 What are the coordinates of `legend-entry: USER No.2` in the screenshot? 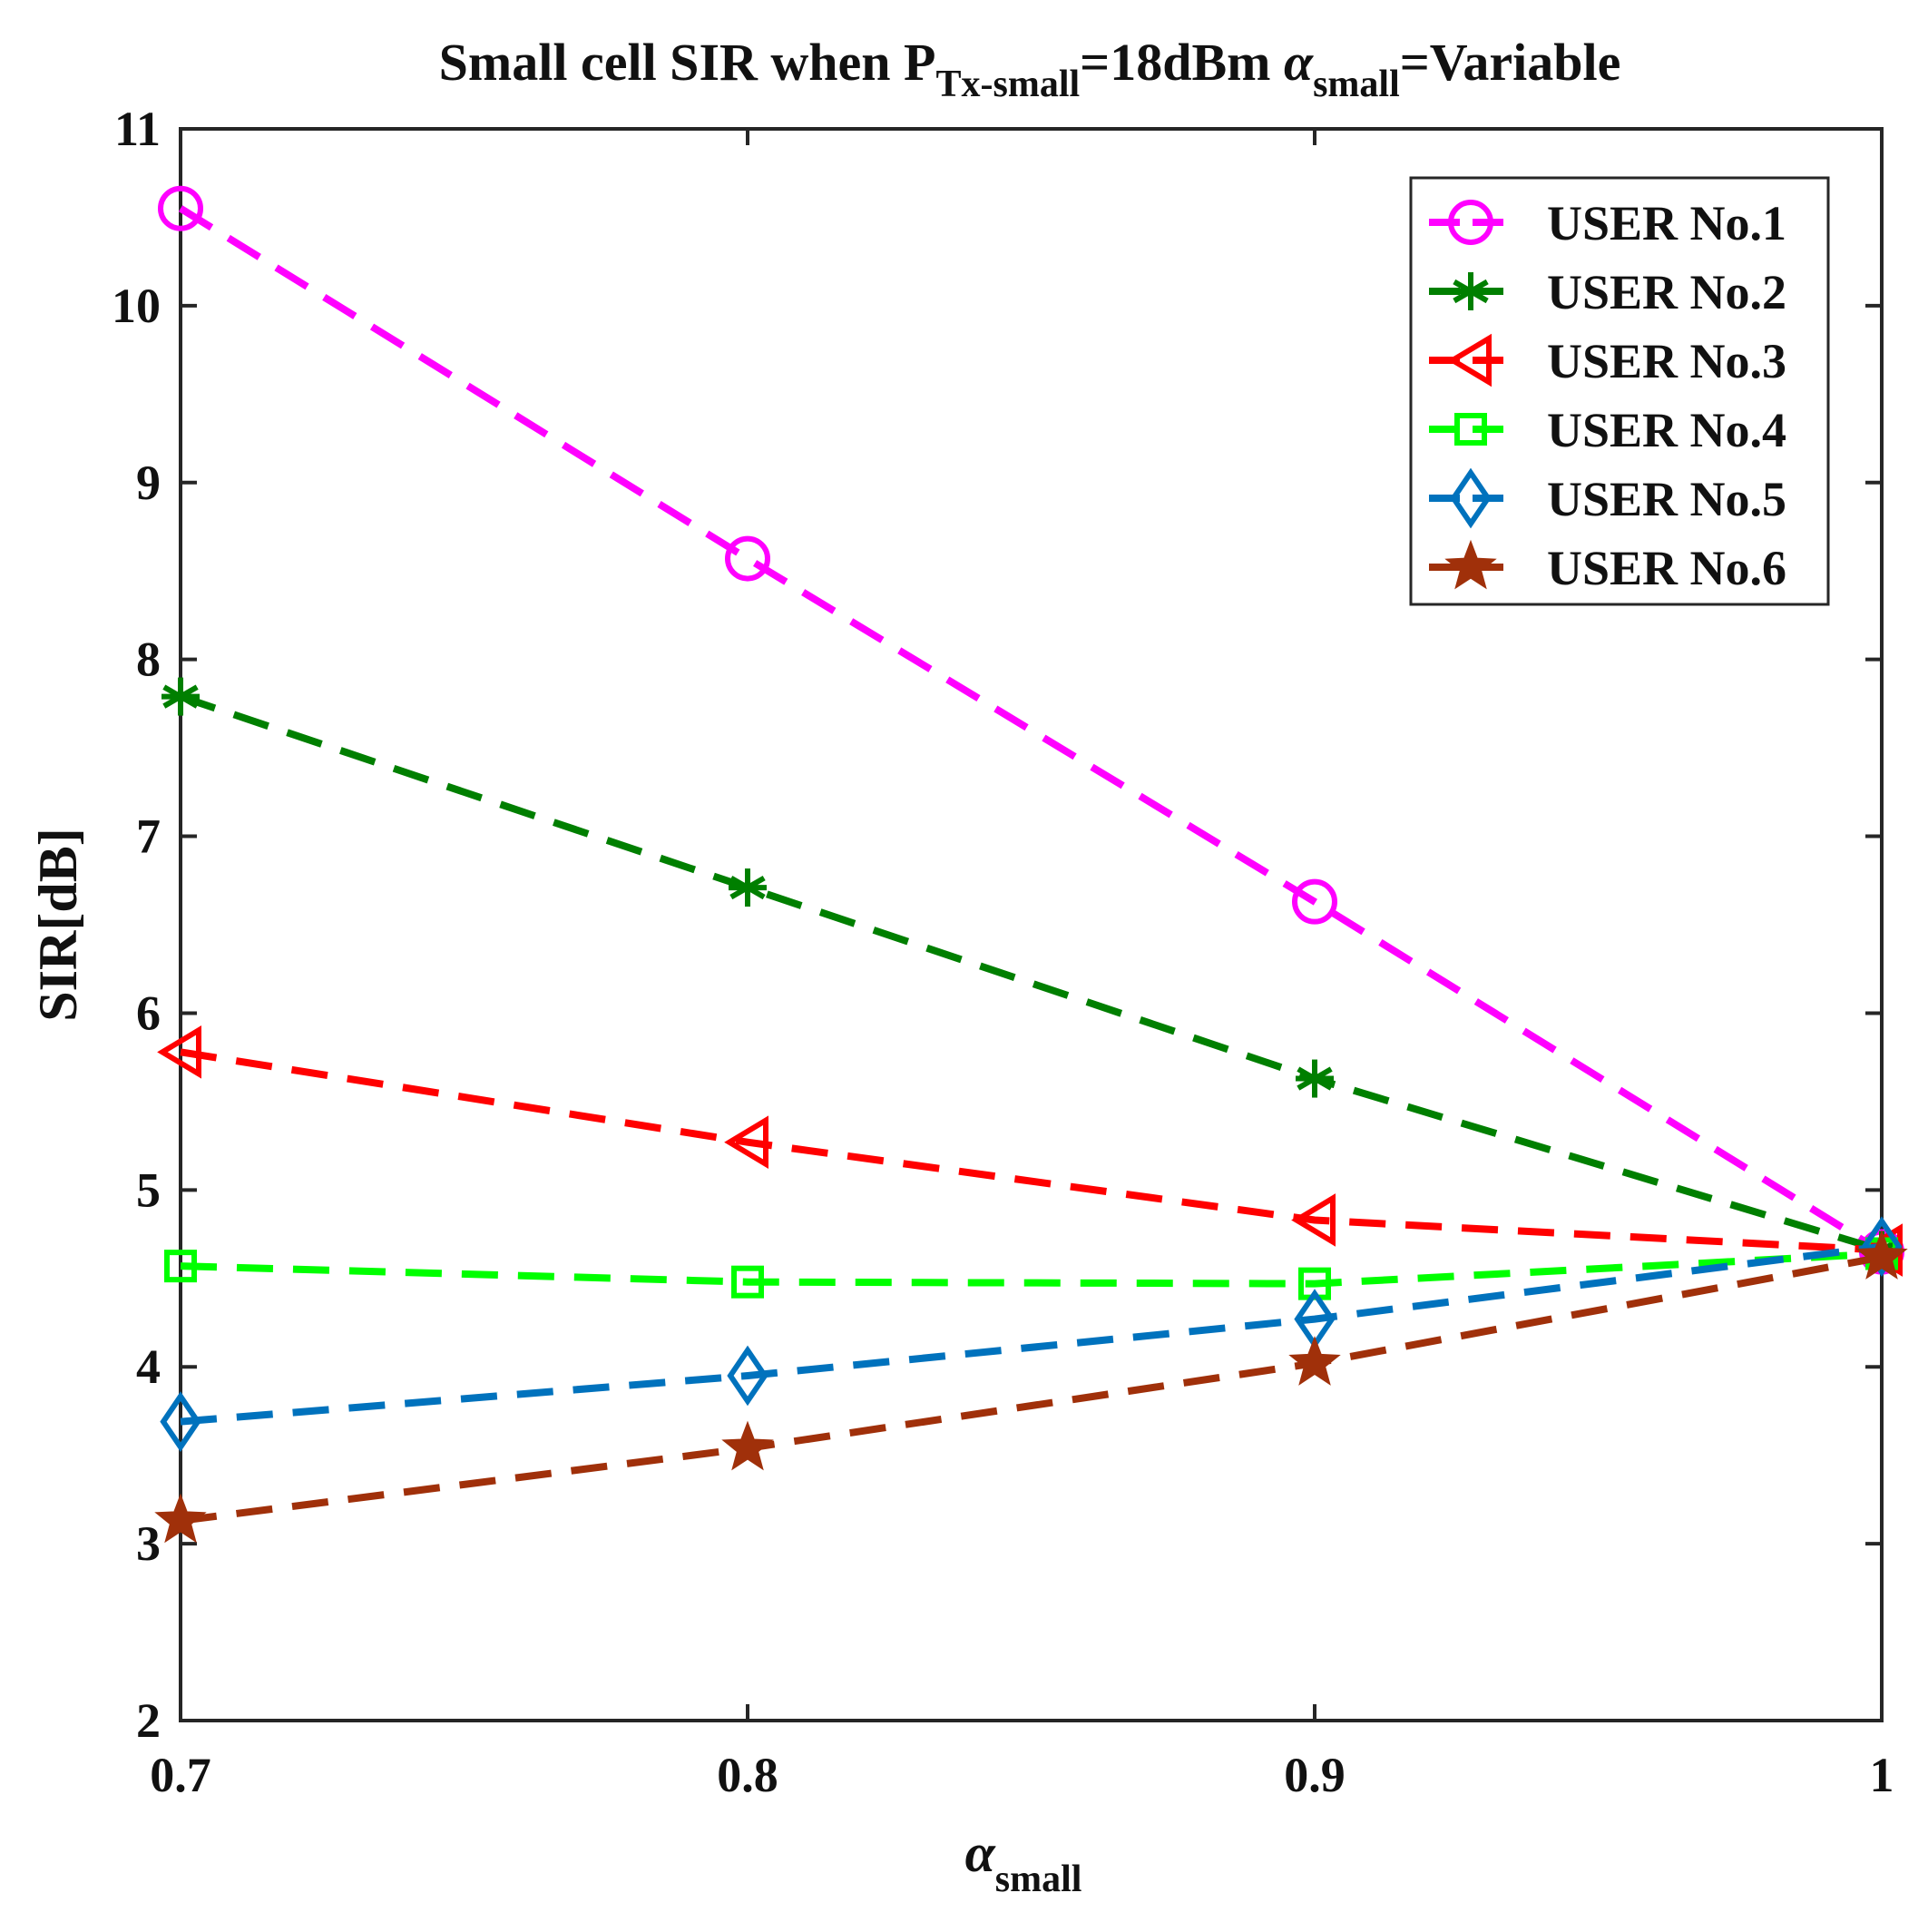 It's located at (1607, 292).